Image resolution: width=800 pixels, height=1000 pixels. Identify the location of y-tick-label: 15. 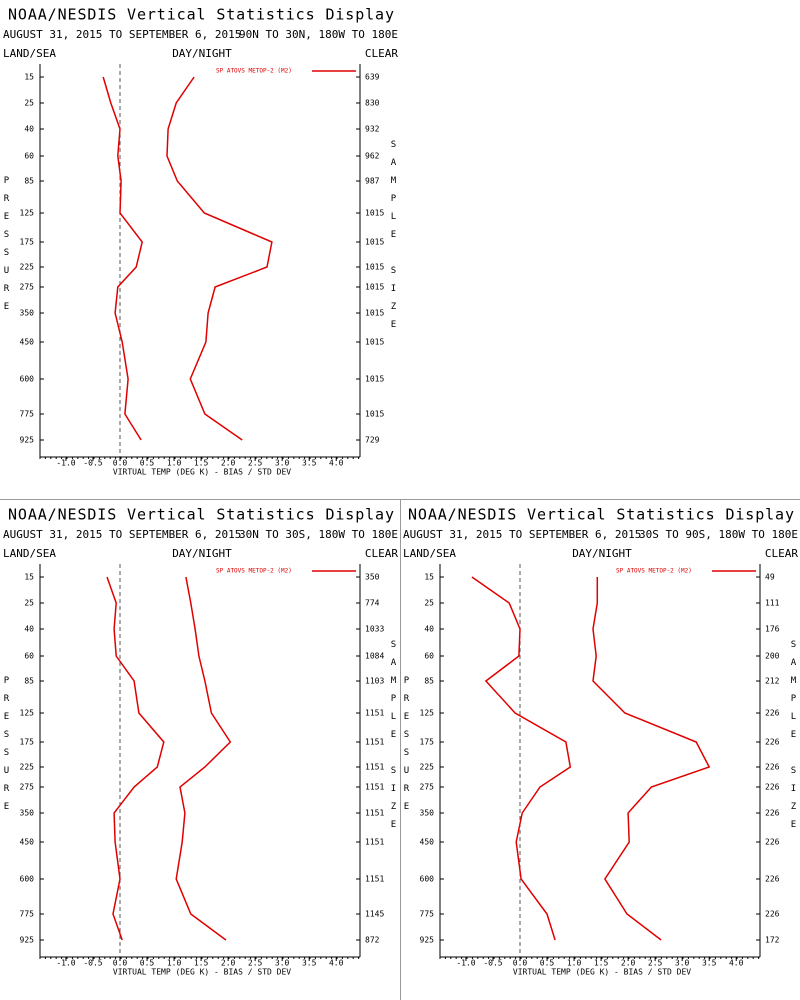
(29, 577).